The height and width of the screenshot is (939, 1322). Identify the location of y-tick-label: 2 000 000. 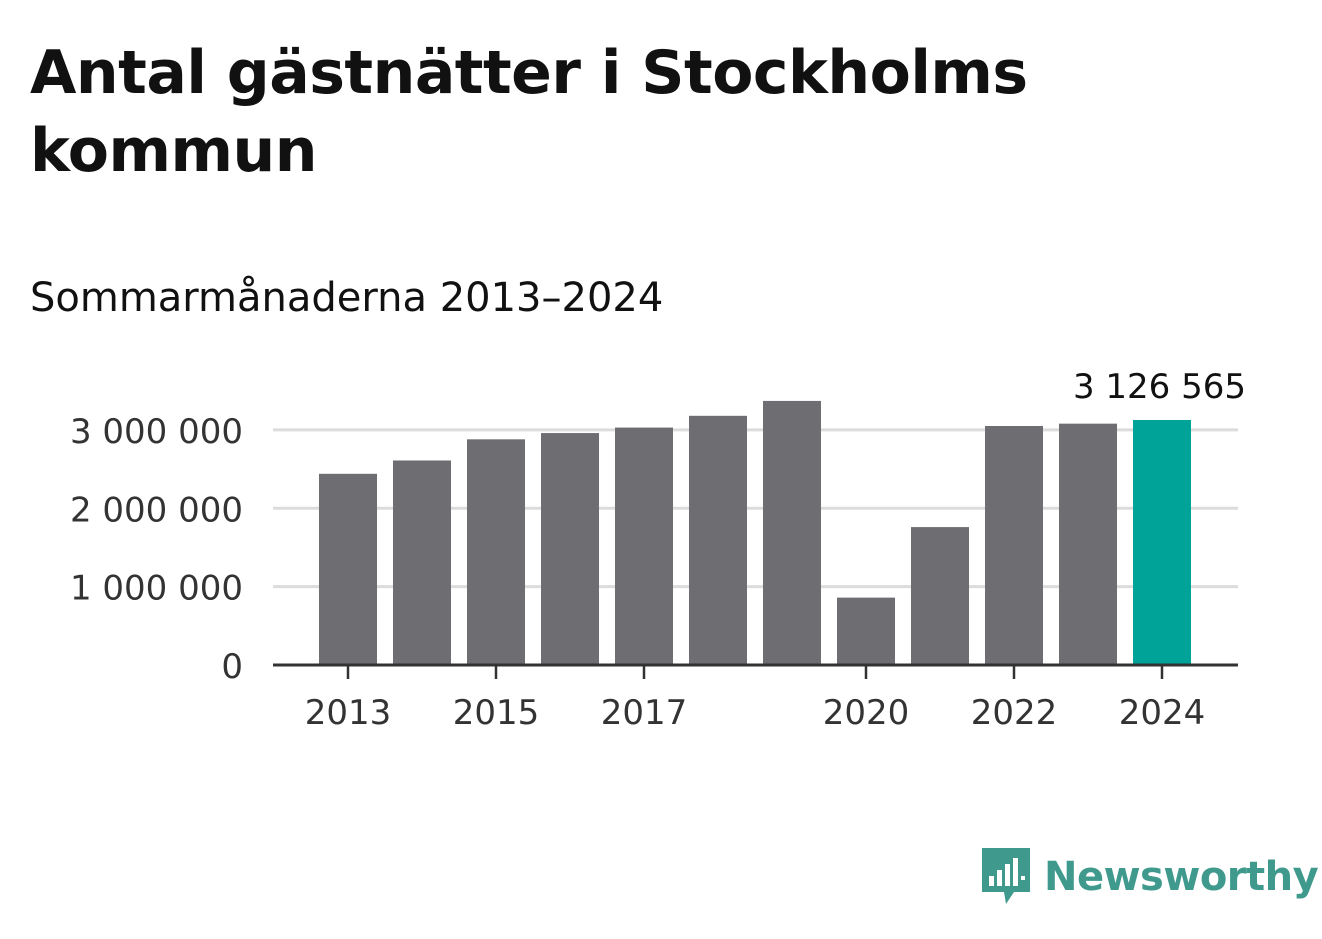
(156, 510).